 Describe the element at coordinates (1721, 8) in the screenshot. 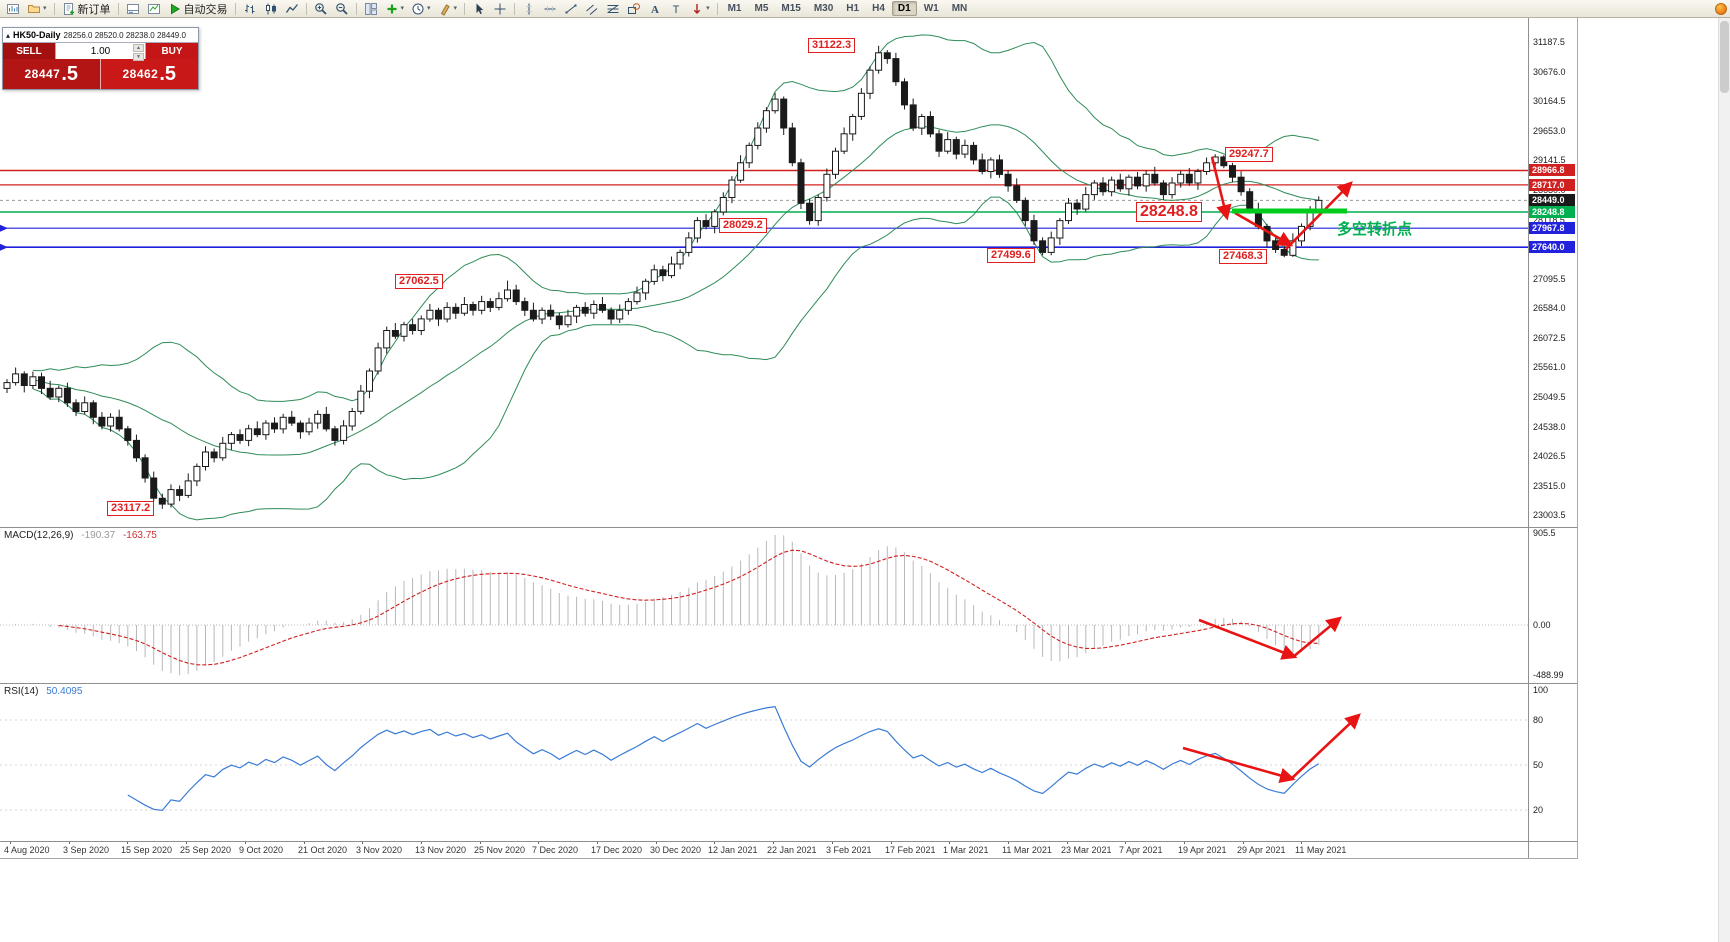

I see `community-status-icon` at that location.